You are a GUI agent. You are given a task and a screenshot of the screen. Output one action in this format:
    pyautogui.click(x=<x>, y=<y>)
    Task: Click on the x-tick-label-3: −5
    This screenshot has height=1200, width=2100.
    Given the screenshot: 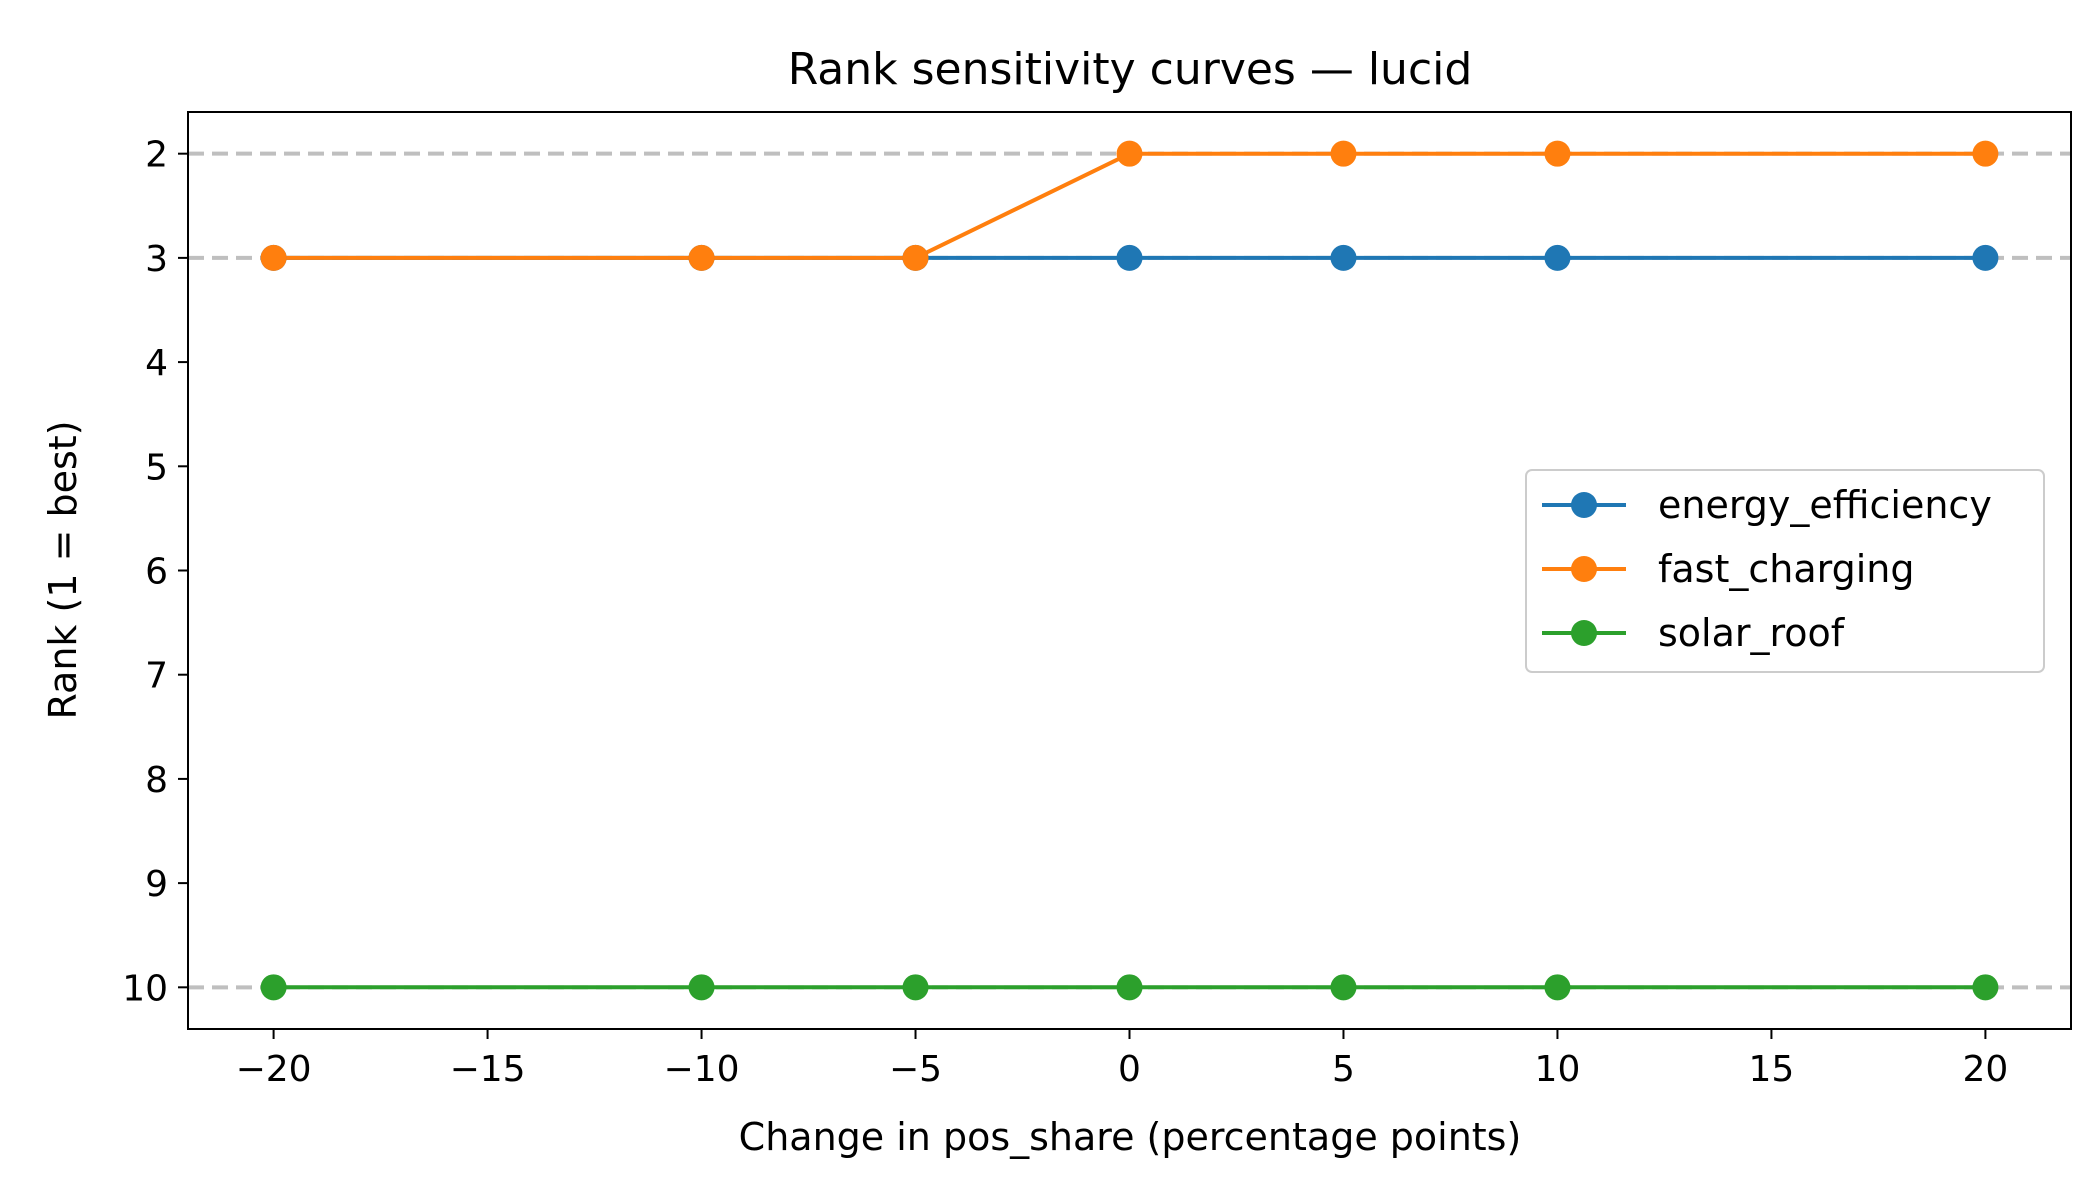 What is the action you would take?
    pyautogui.click(x=915, y=1069)
    